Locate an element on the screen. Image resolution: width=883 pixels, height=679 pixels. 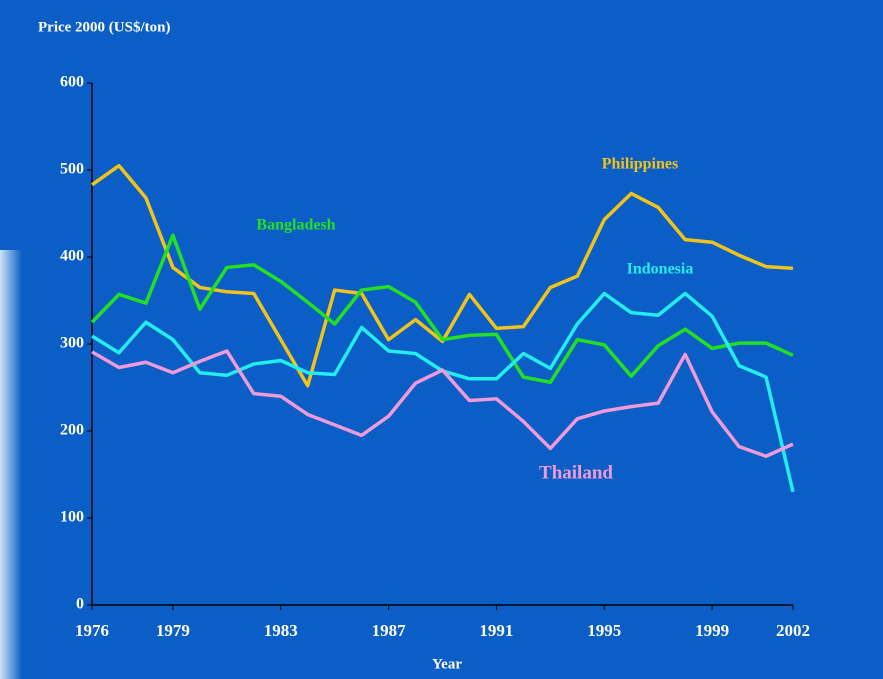
x-tick-label: 1995 is located at coordinates (604, 630).